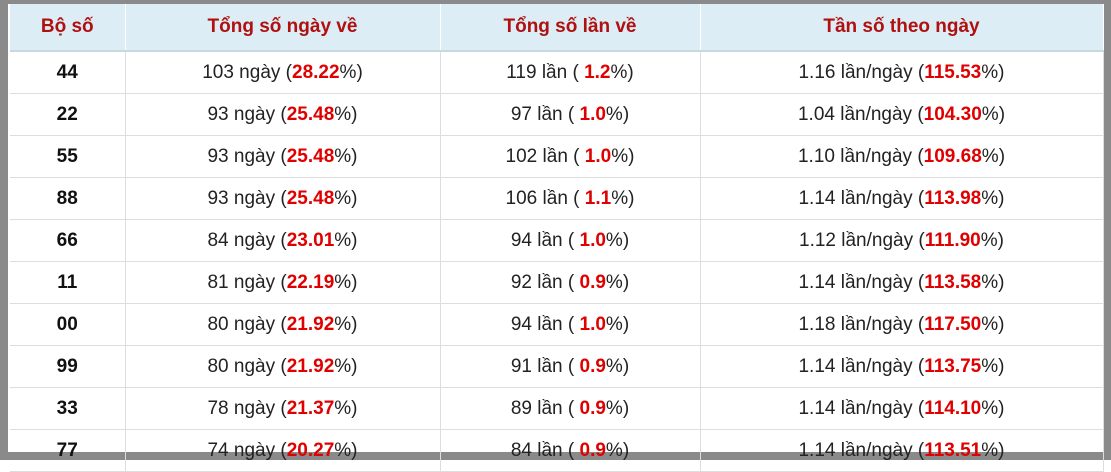  I want to click on lan-cell: 119 lần ( 1.2%), so click(570, 72).